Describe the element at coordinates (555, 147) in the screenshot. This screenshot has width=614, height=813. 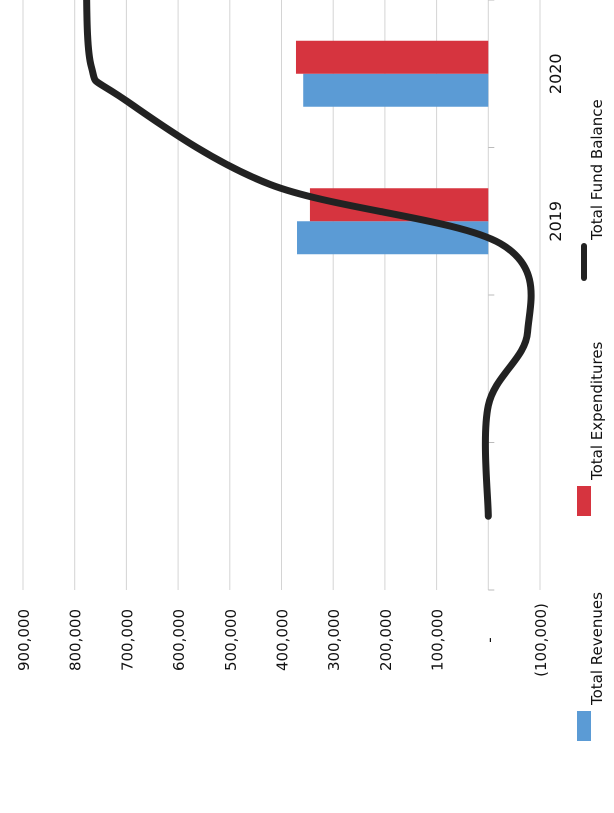
I see `category-axis-labels: 2019 2020` at that location.